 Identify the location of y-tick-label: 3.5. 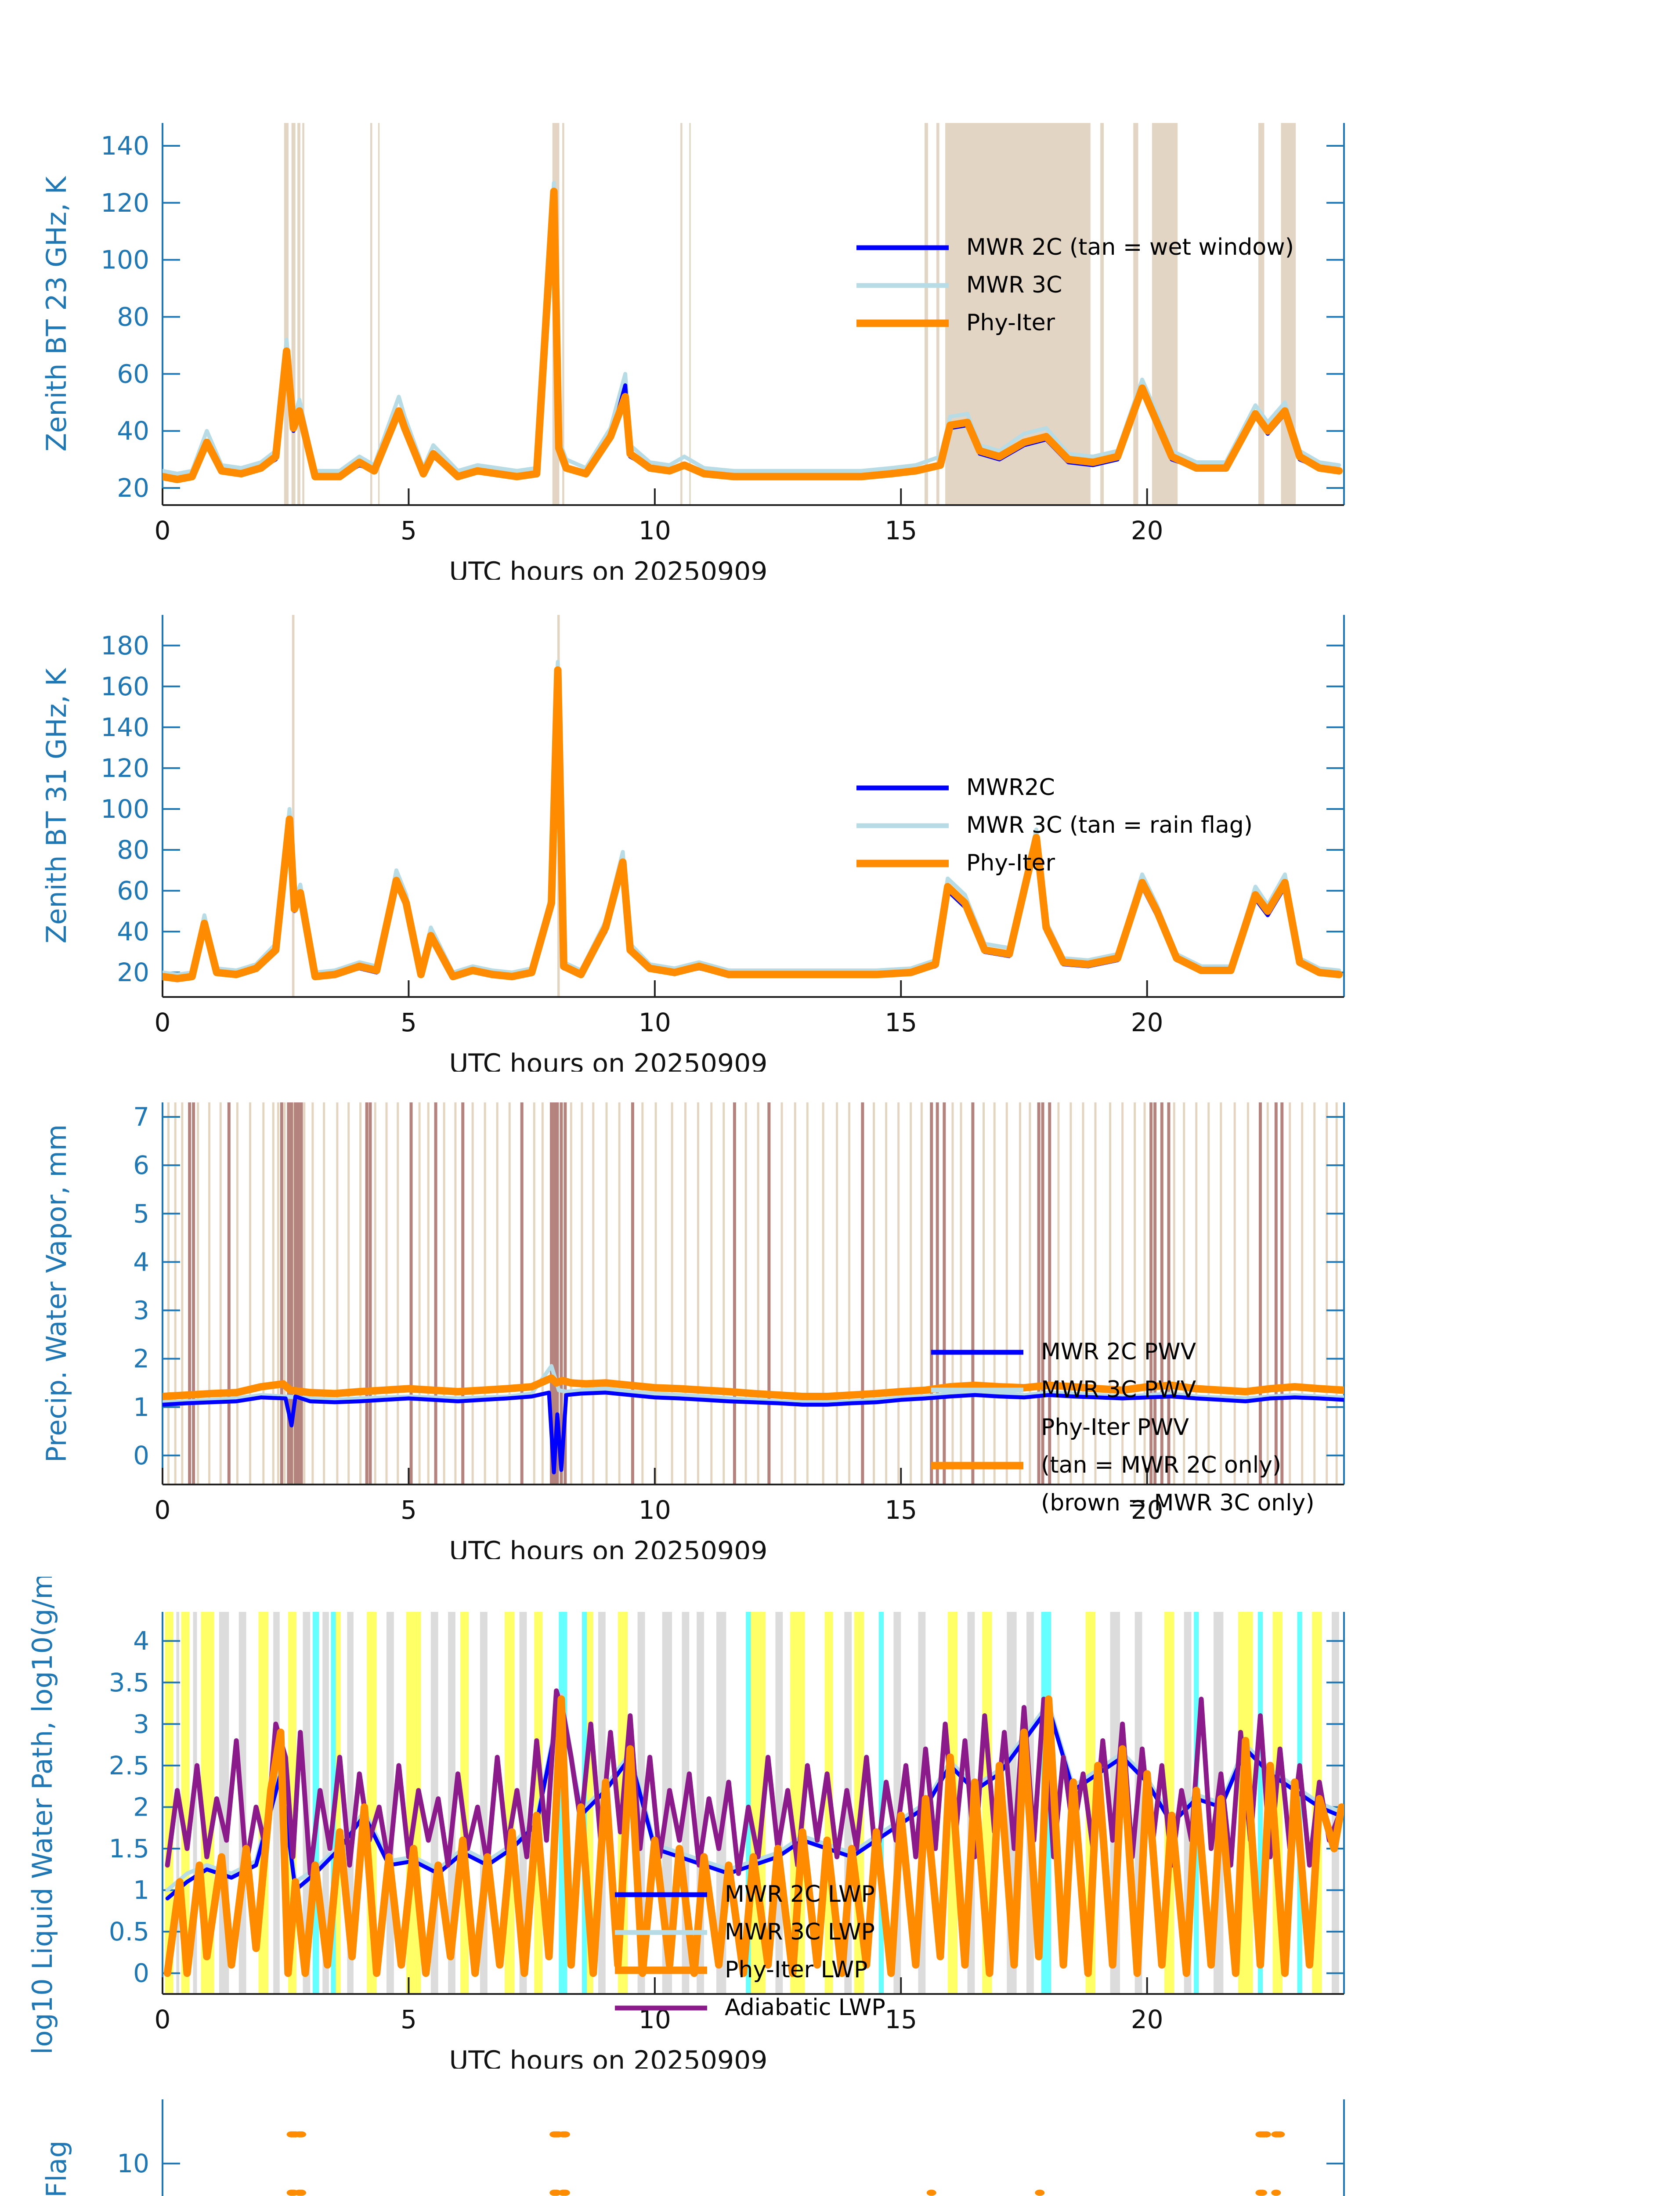
(129, 1683).